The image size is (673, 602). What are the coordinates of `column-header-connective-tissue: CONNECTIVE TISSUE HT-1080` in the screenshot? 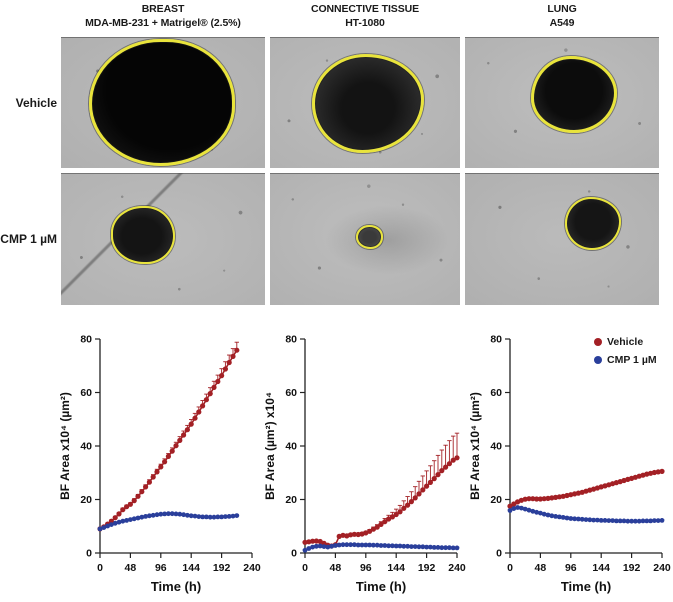 It's located at (365, 16).